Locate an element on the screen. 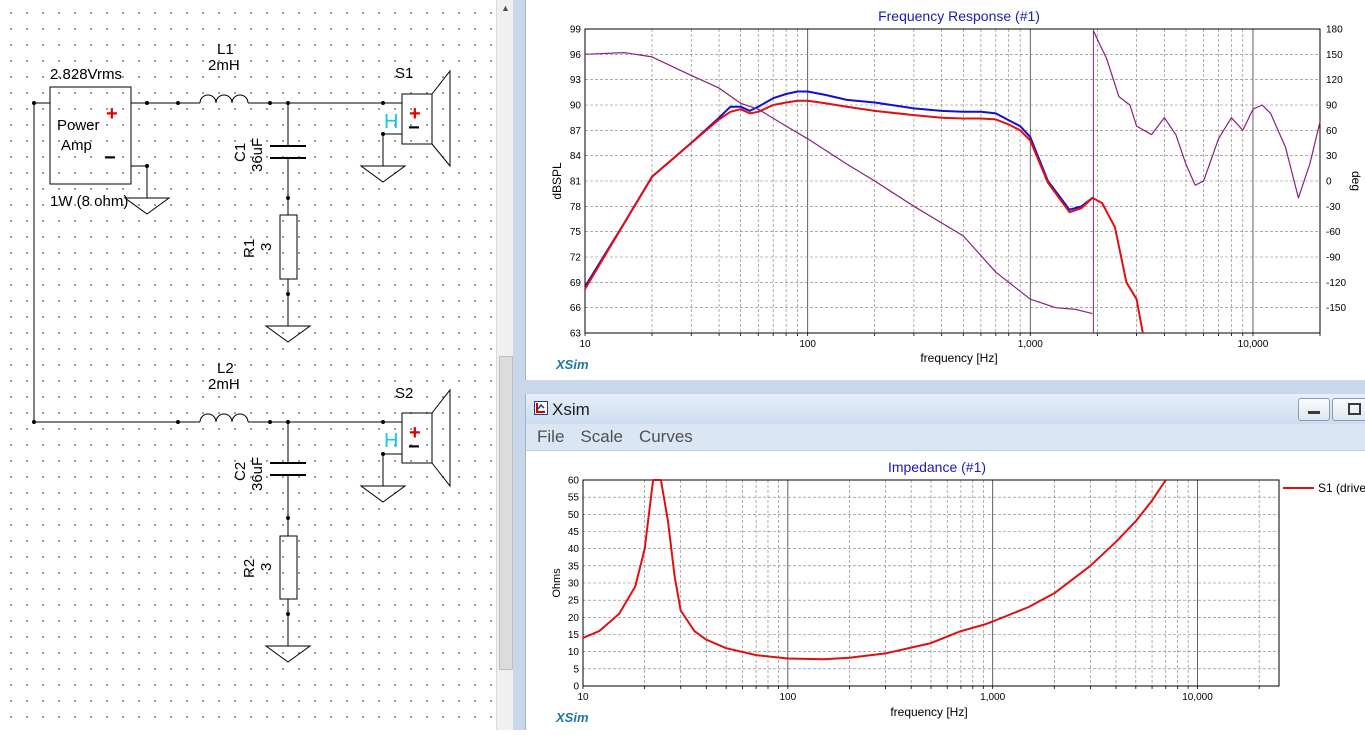  y2-tick-label: 180 is located at coordinates (1334, 30).